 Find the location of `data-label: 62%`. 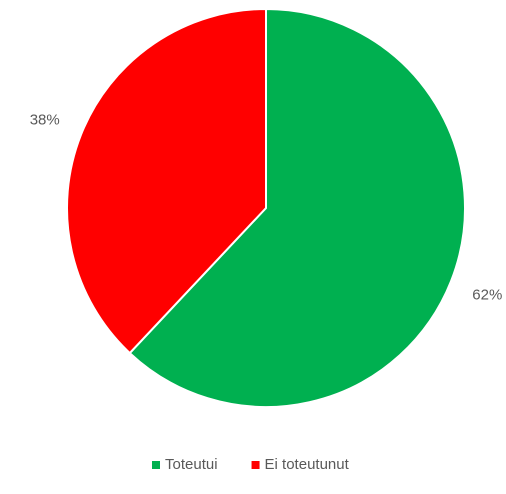

data-label: 62% is located at coordinates (487, 295).